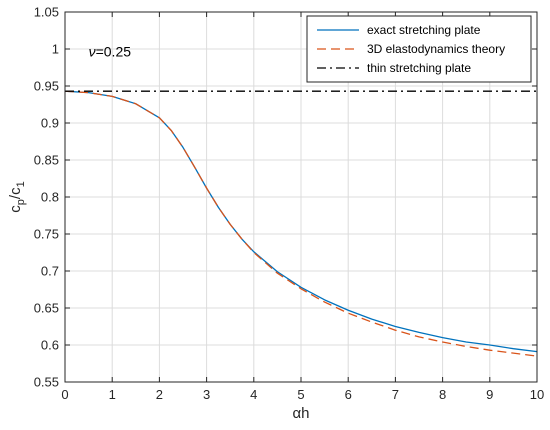  I want to click on x-axis-title-rest: h, so click(305, 413).